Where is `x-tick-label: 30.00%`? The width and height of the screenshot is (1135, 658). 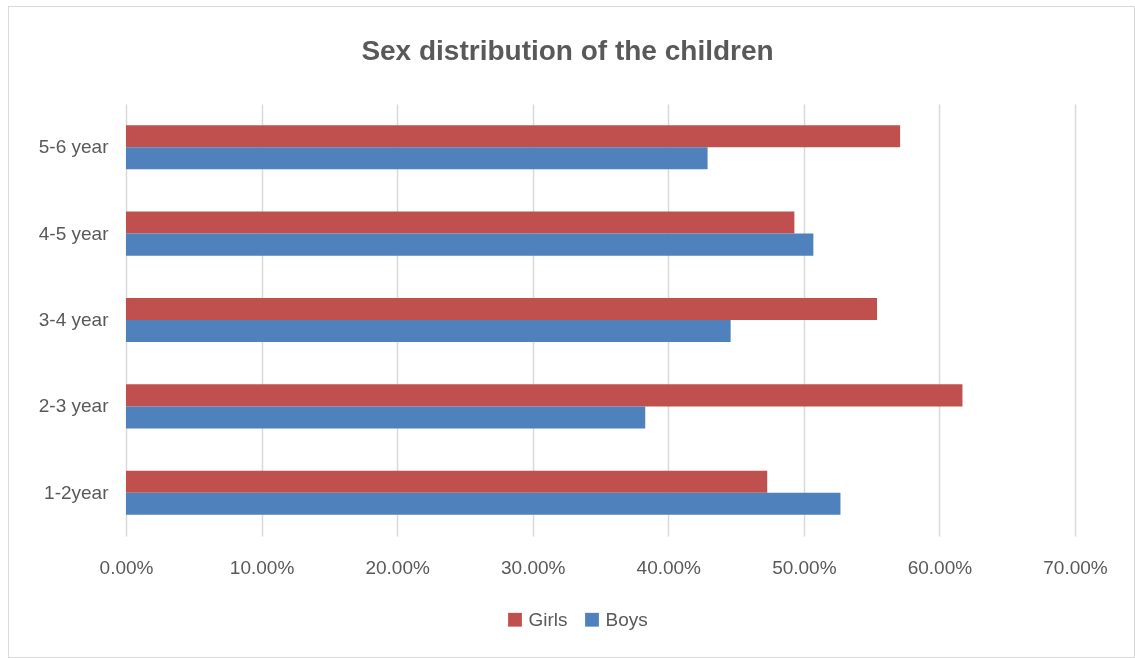
x-tick-label: 30.00% is located at coordinates (533, 567).